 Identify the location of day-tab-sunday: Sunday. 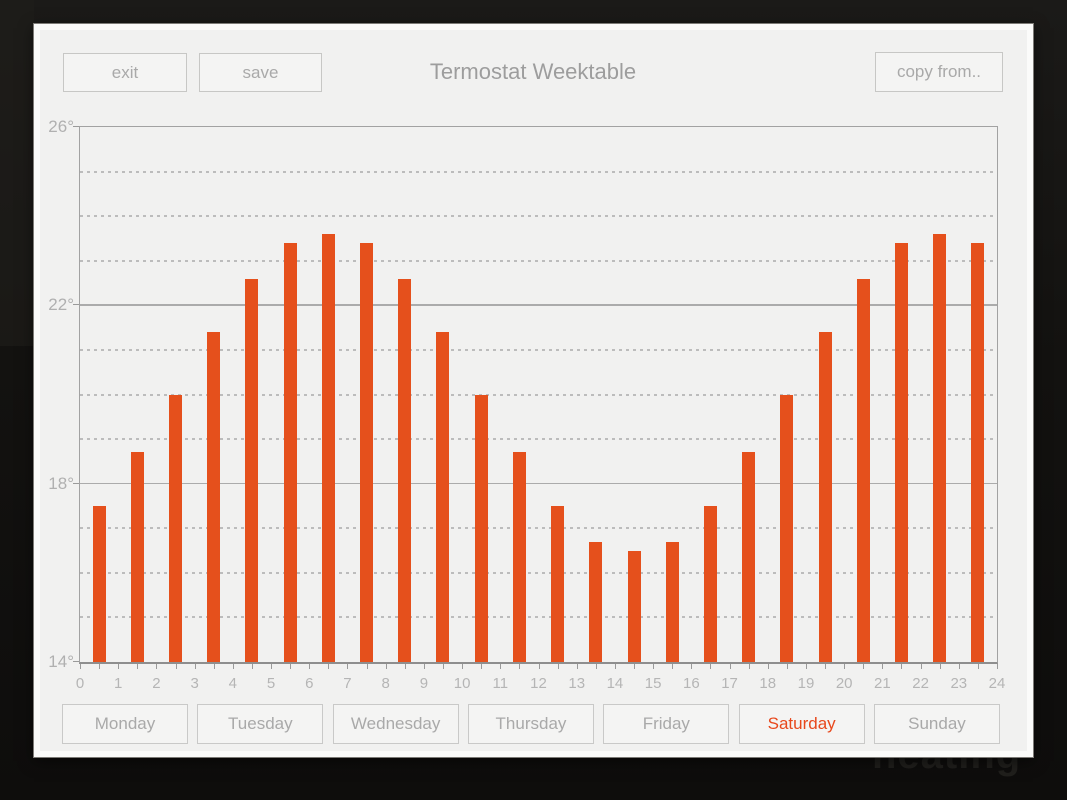
(936, 724).